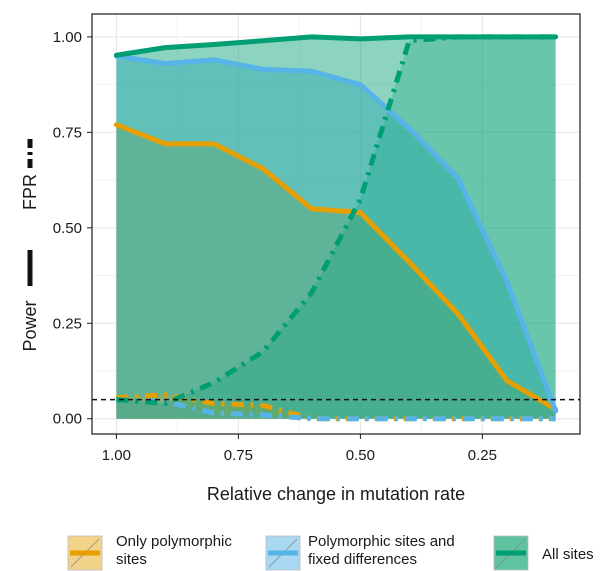 This screenshot has width=608, height=571. Describe the element at coordinates (360, 455) in the screenshot. I see `x-tick-label: 0.50` at that location.